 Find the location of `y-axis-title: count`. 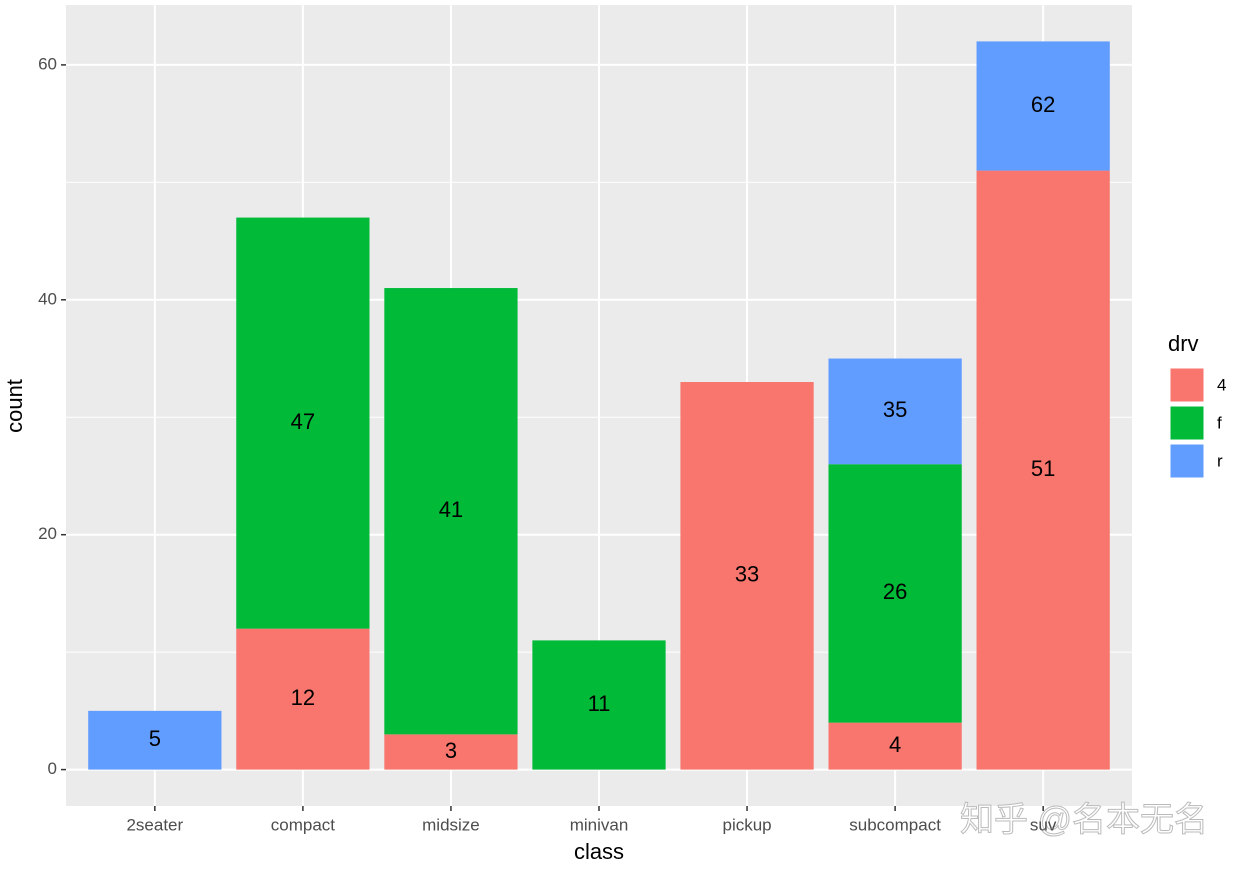

y-axis-title: count is located at coordinates (14, 406).